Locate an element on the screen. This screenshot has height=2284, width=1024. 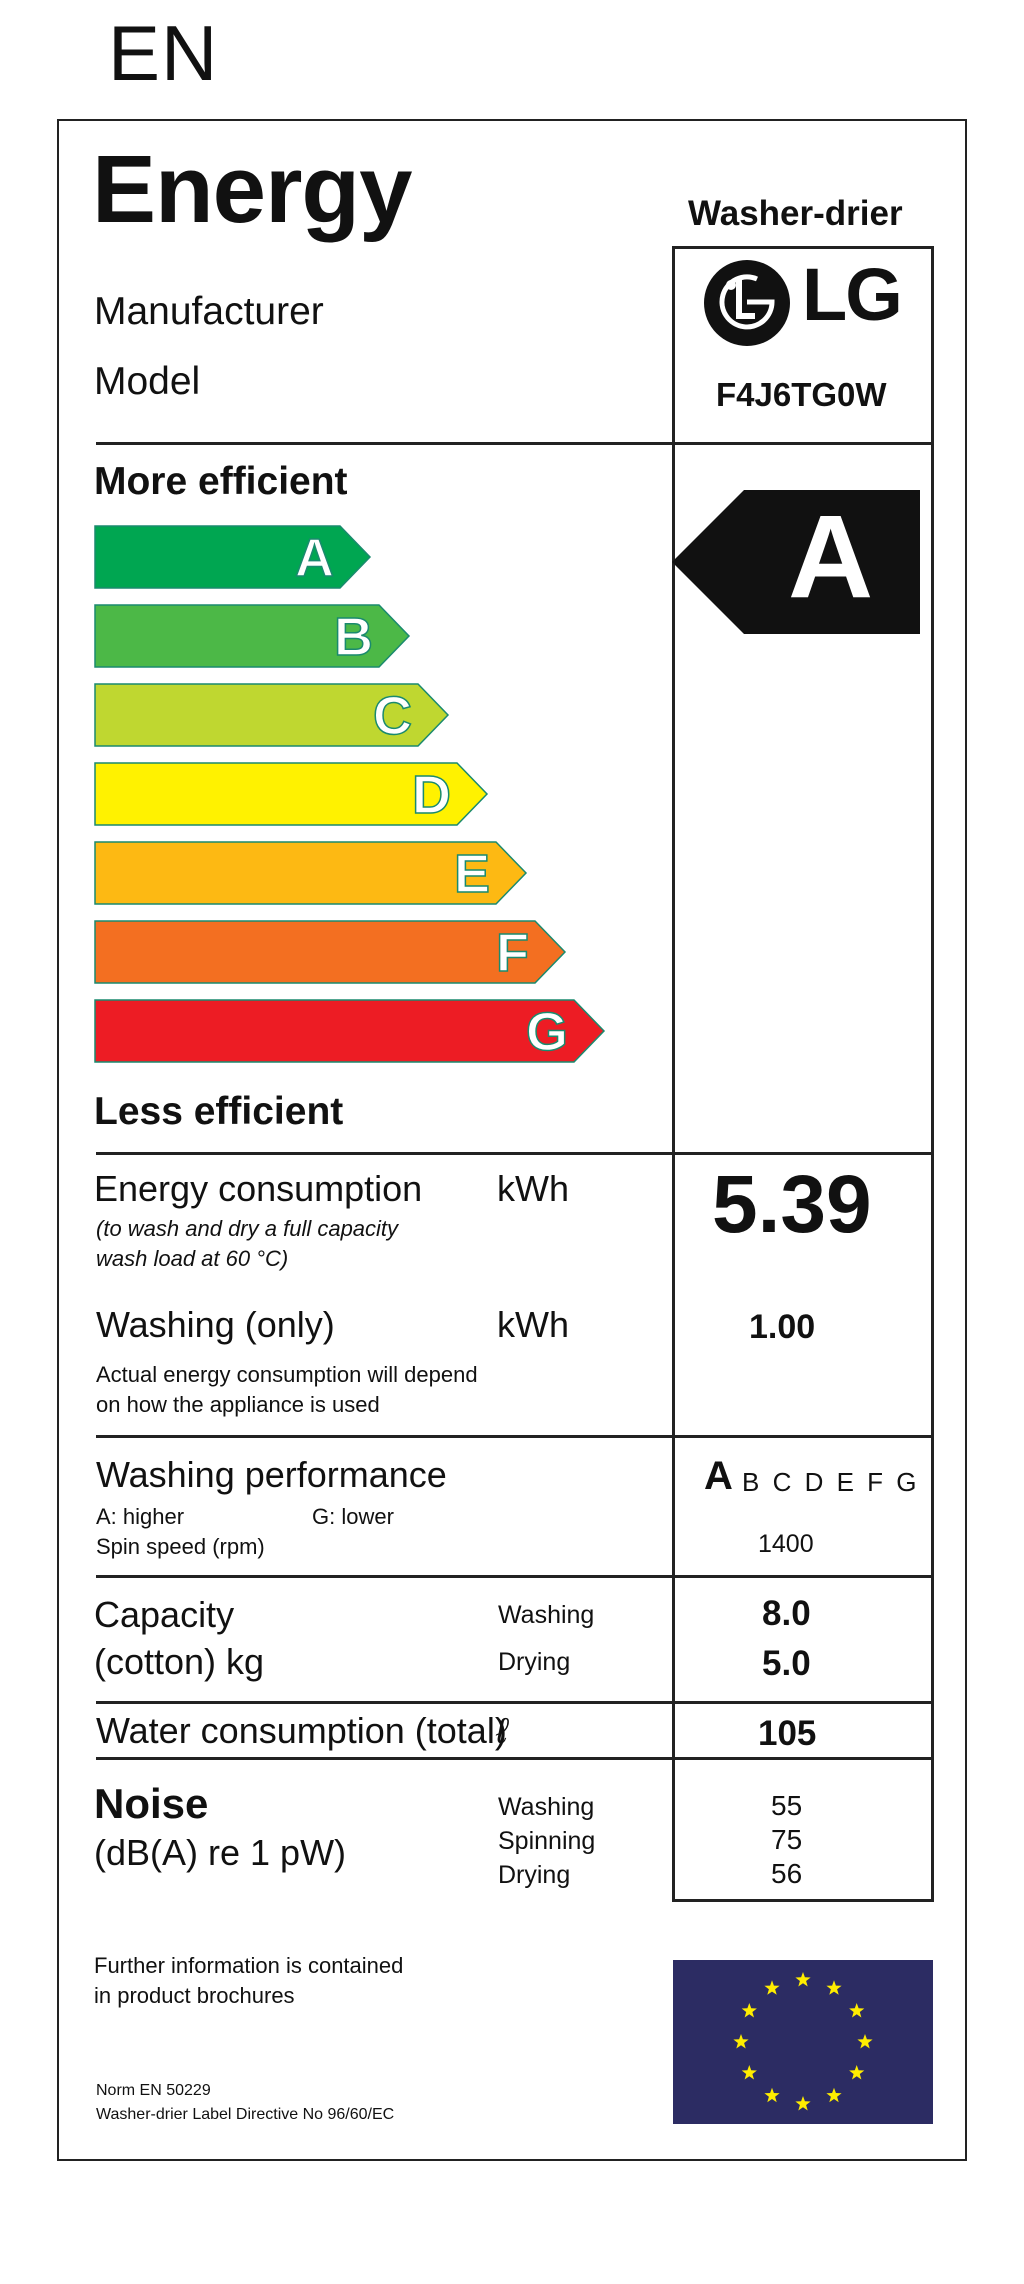
efficiency-letter-c: C is located at coordinates (392, 716).